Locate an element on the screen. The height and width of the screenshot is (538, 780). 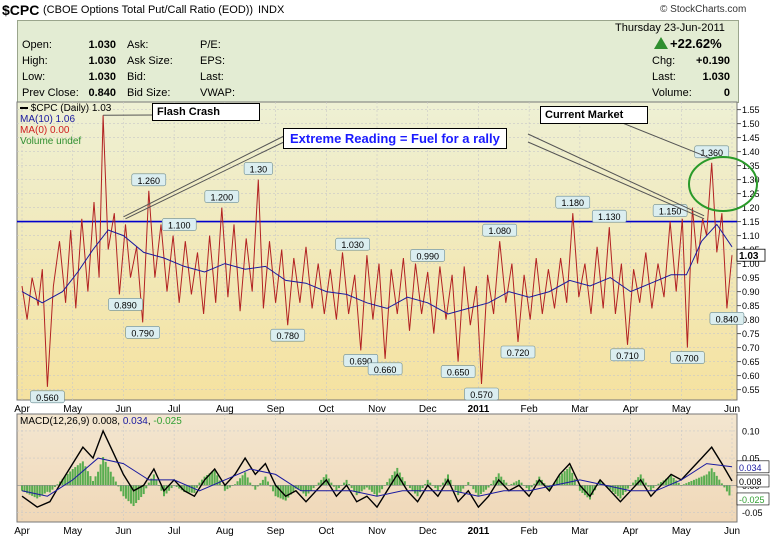
macd-legend-hist: -0.025 is located at coordinates (167, 421).